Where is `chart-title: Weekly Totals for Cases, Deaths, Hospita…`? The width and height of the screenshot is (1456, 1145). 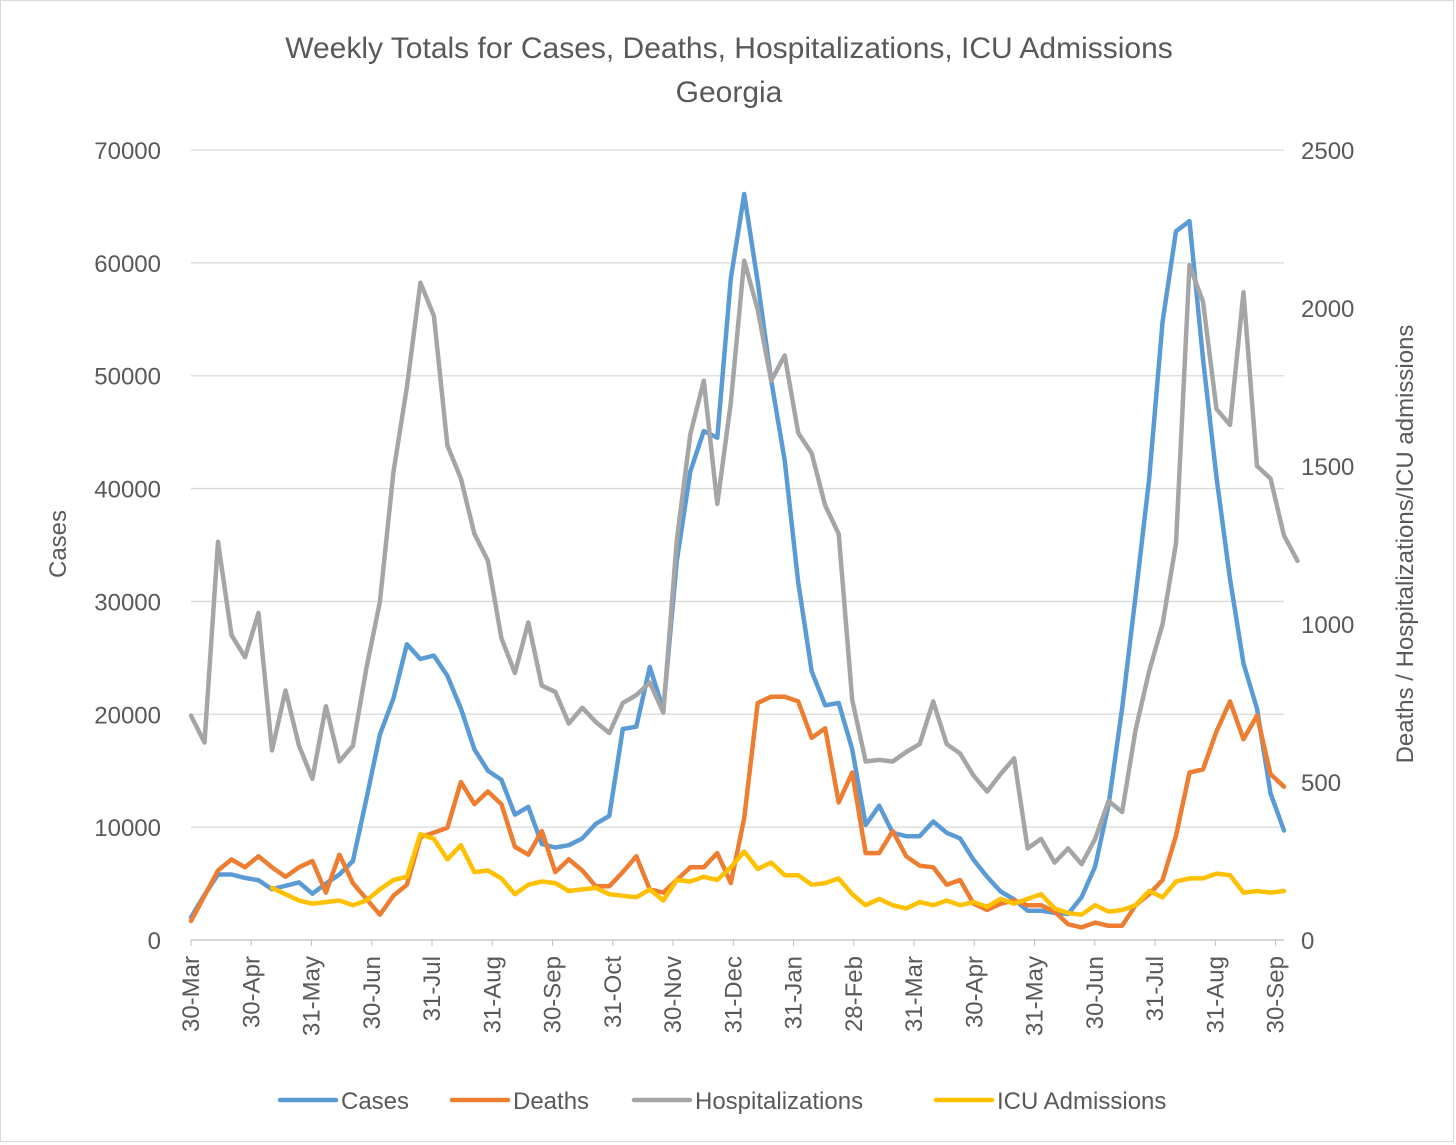 chart-title: Weekly Totals for Cases, Deaths, Hospita… is located at coordinates (729, 48).